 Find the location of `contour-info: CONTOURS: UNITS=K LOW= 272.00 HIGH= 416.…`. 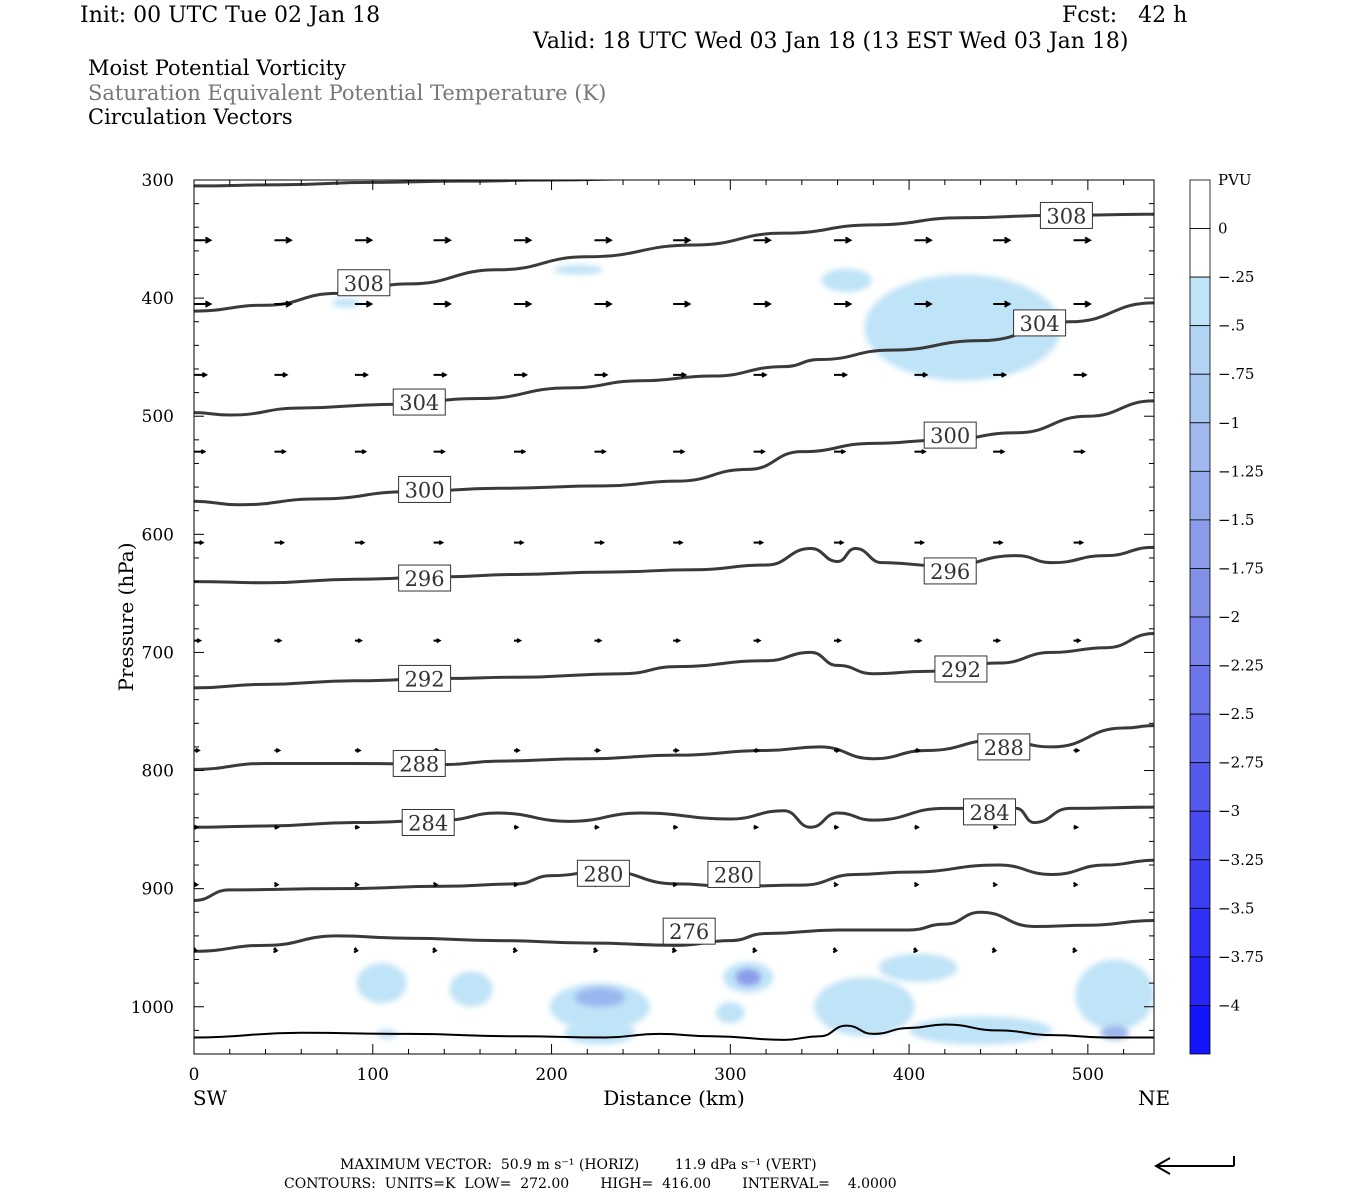

contour-info: CONTOURS: UNITS=K LOW= 272.00 HIGH= 416.… is located at coordinates (590, 1184).